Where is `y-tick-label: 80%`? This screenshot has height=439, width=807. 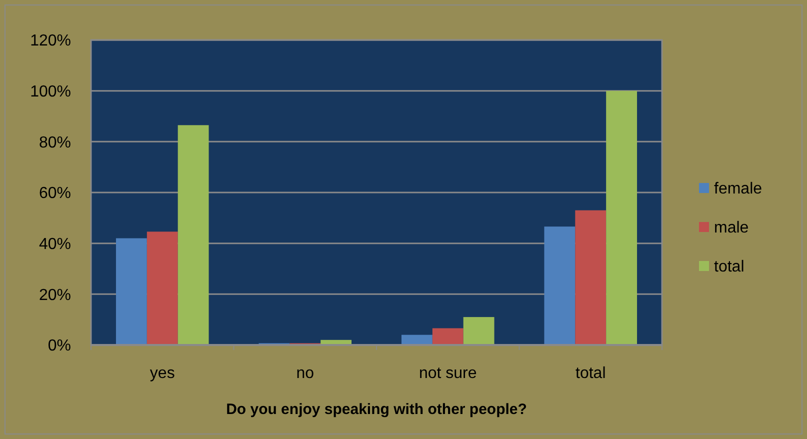
y-tick-label: 80% is located at coordinates (54, 143).